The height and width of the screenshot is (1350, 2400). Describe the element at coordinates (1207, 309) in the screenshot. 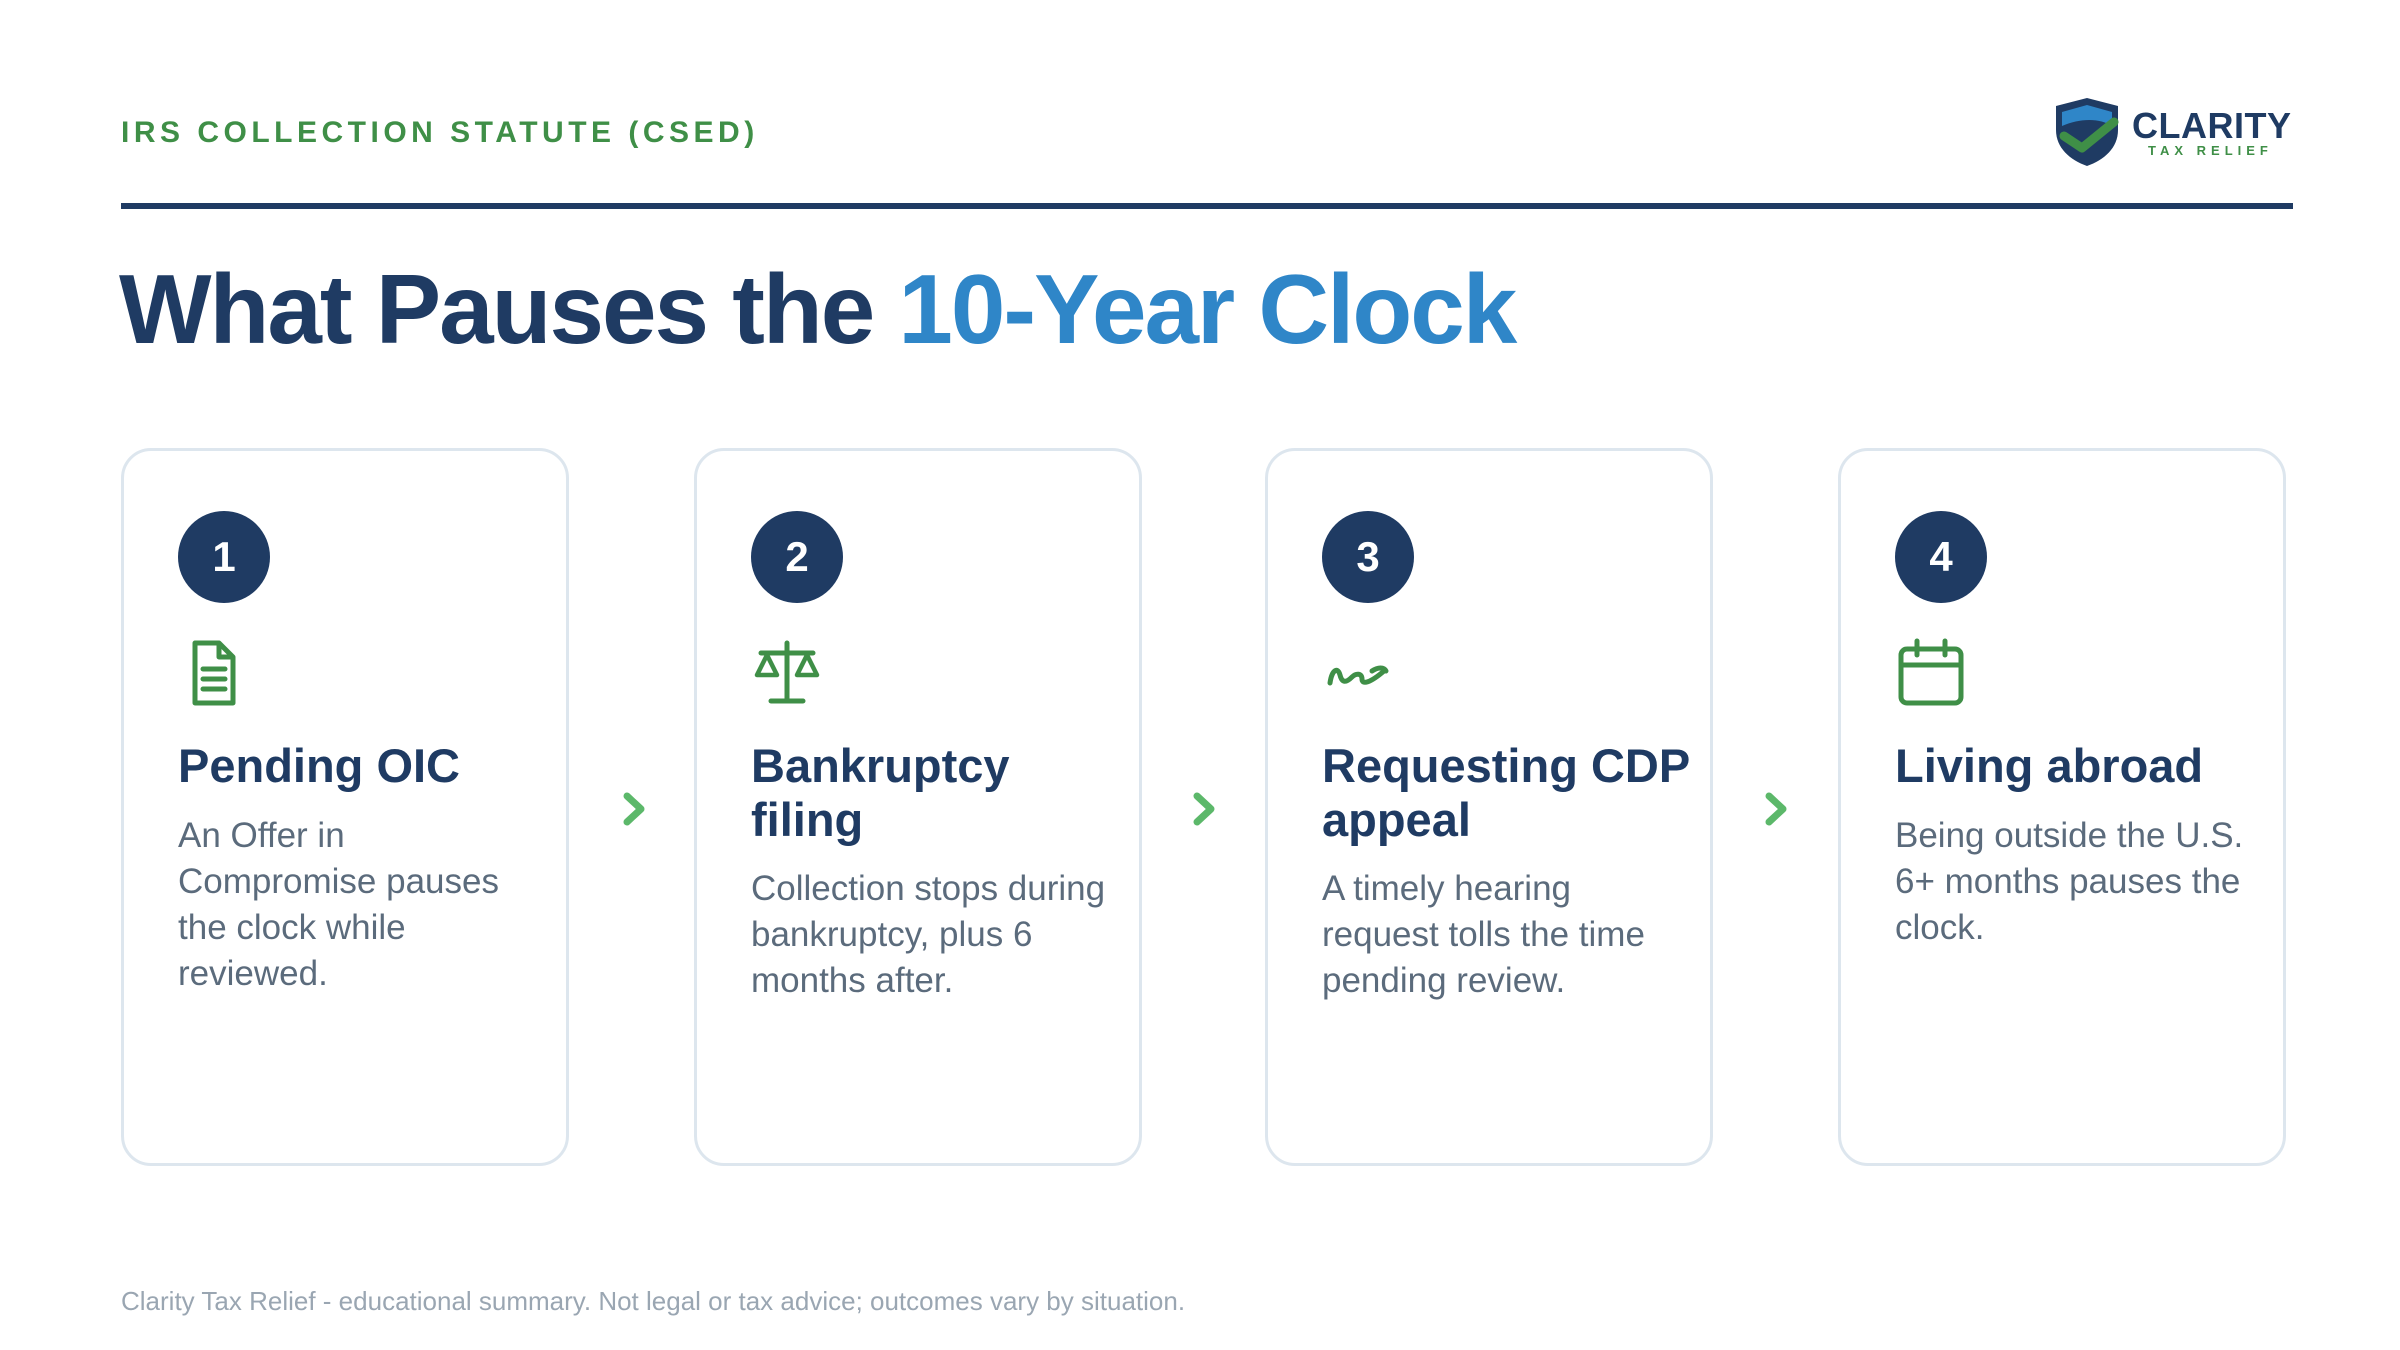

I see `title-accent: 10-Year Clock` at that location.